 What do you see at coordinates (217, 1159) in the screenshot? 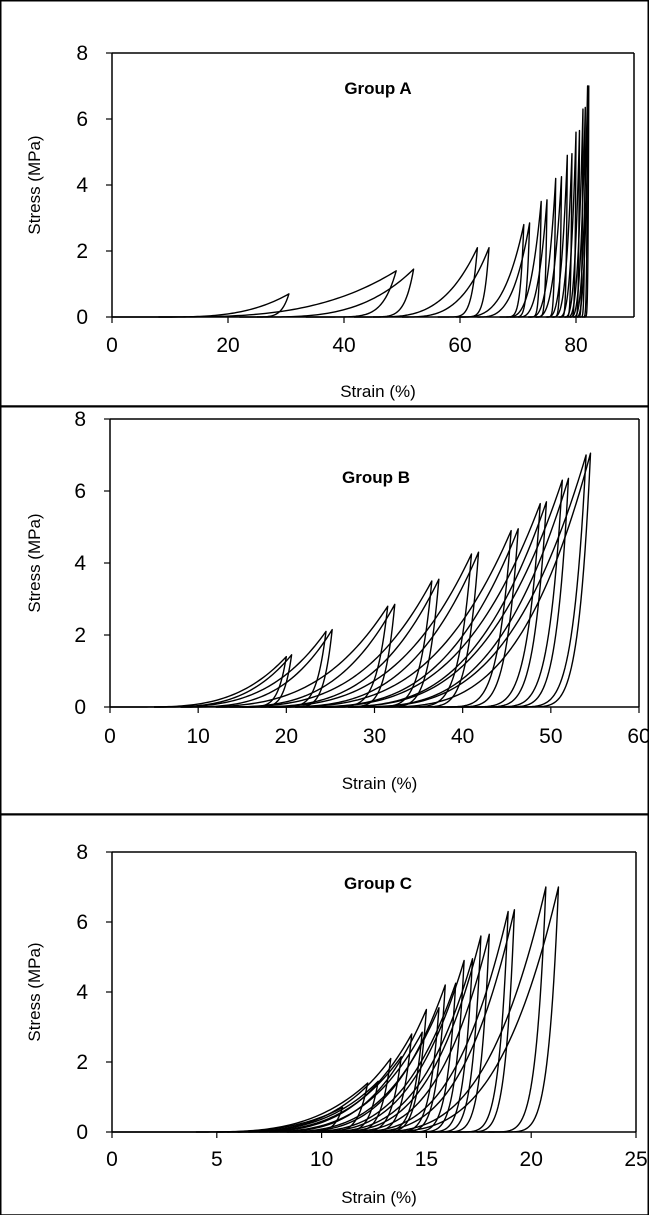
I see `x-tick-label: 5` at bounding box center [217, 1159].